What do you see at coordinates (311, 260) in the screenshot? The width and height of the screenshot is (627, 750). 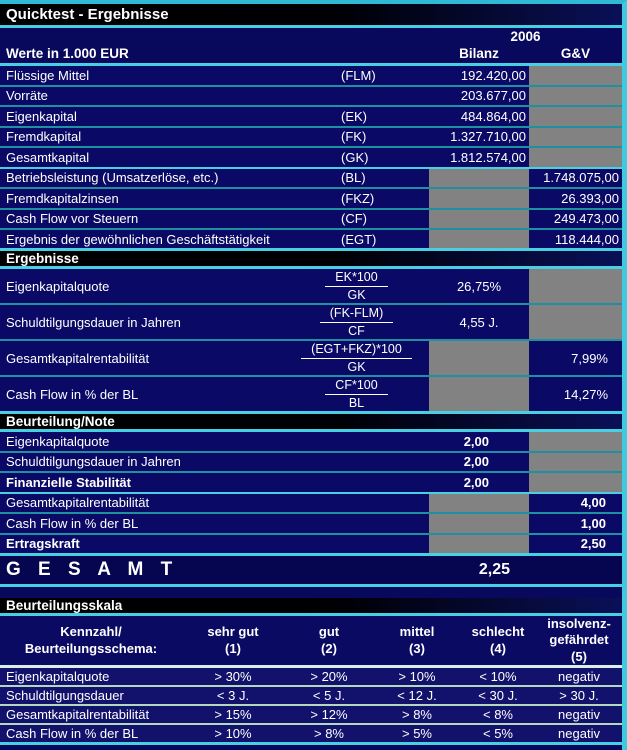 I see `section-header-results: Ergebnisse` at bounding box center [311, 260].